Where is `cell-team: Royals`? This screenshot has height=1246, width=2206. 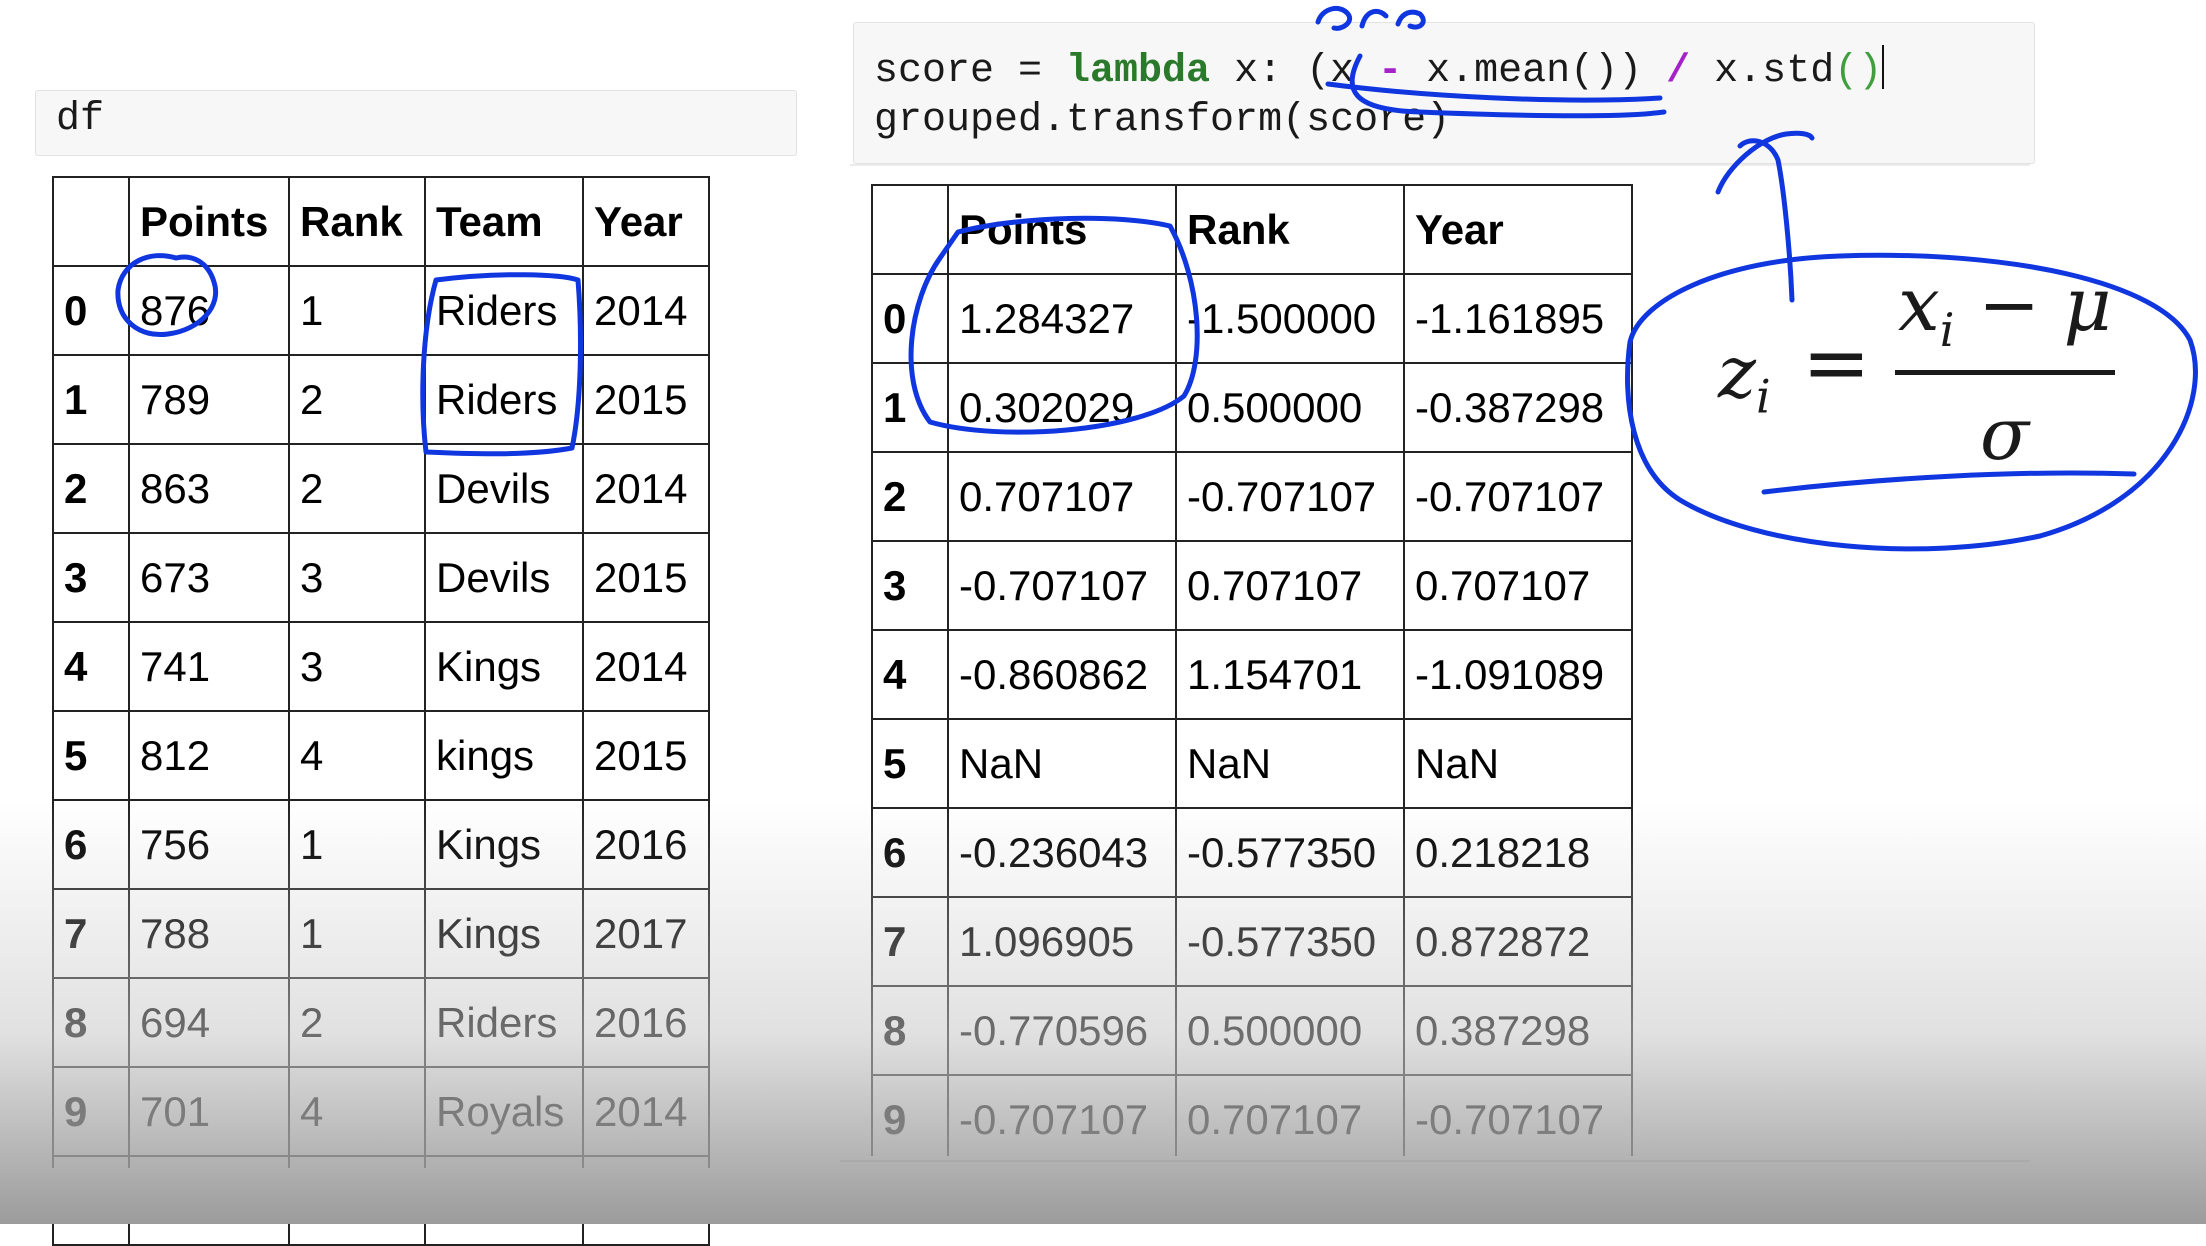 cell-team: Royals is located at coordinates (504, 1111).